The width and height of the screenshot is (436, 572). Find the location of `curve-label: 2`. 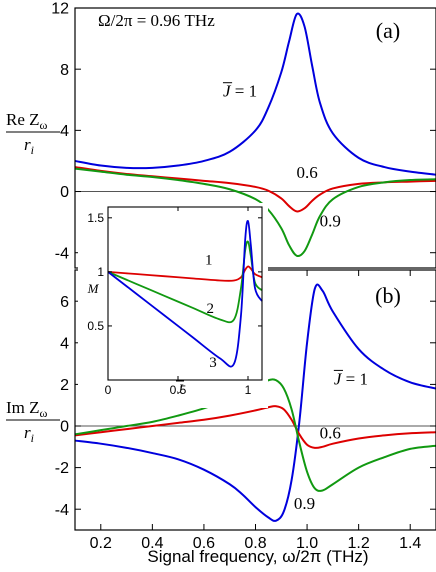

curve-label: 2 is located at coordinates (210, 309).